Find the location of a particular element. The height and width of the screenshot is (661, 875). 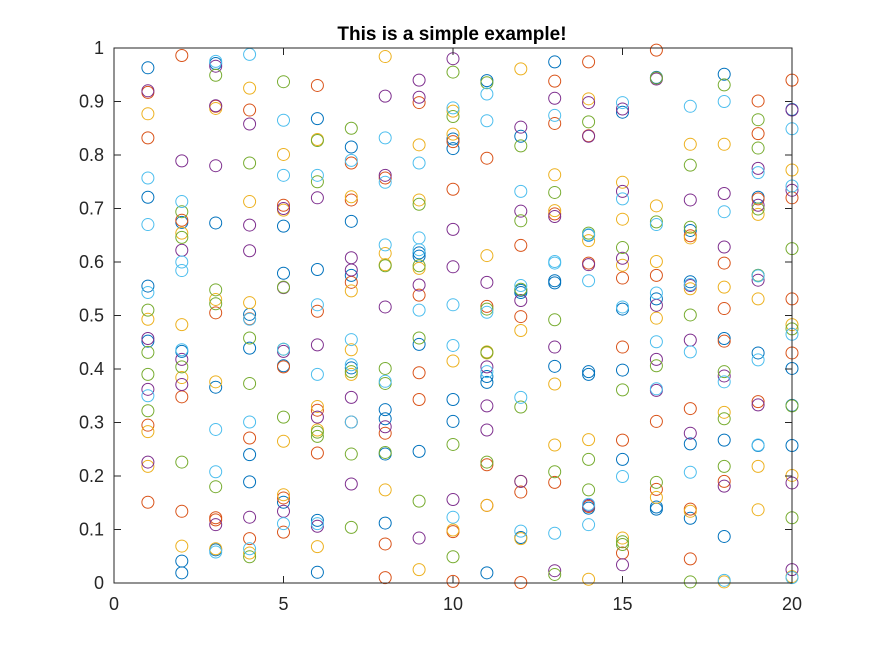

y-tick-label: 0 is located at coordinates (99, 583).